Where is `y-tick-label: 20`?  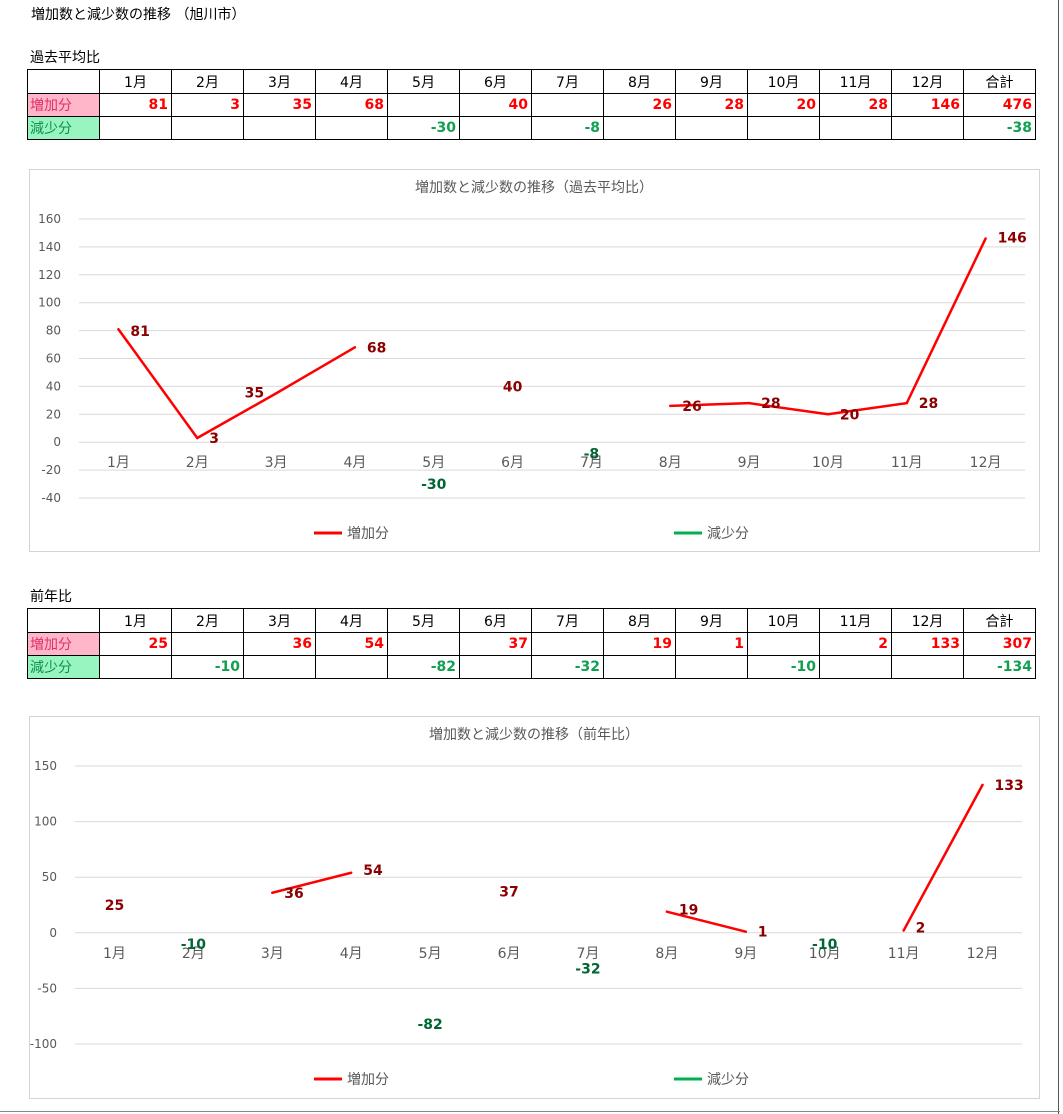 y-tick-label: 20 is located at coordinates (53, 414).